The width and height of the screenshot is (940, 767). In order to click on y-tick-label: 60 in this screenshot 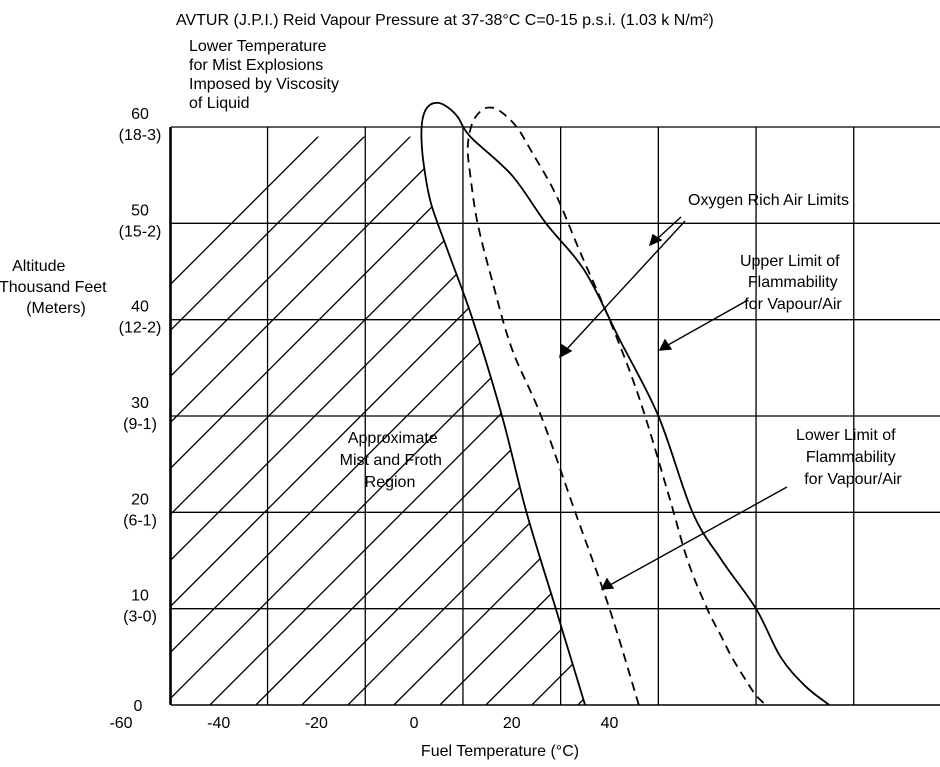, I will do `click(140, 114)`.